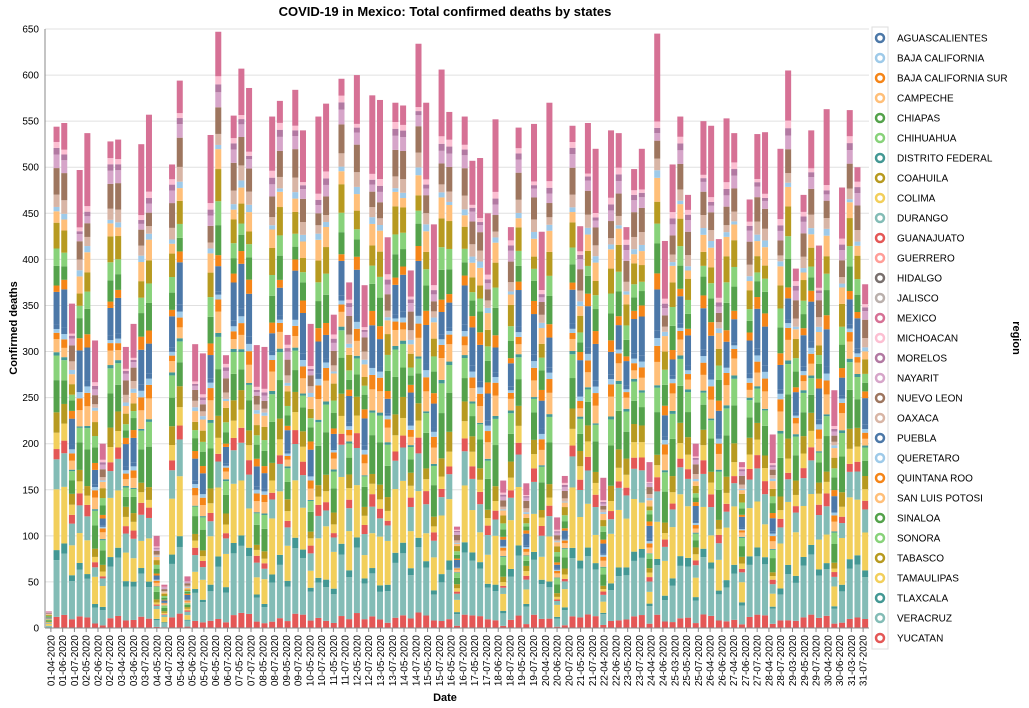 Image resolution: width=1029 pixels, height=708 pixels. Describe the element at coordinates (310, 661) in the screenshot. I see `x-tick-label: 10-05-2020` at that location.